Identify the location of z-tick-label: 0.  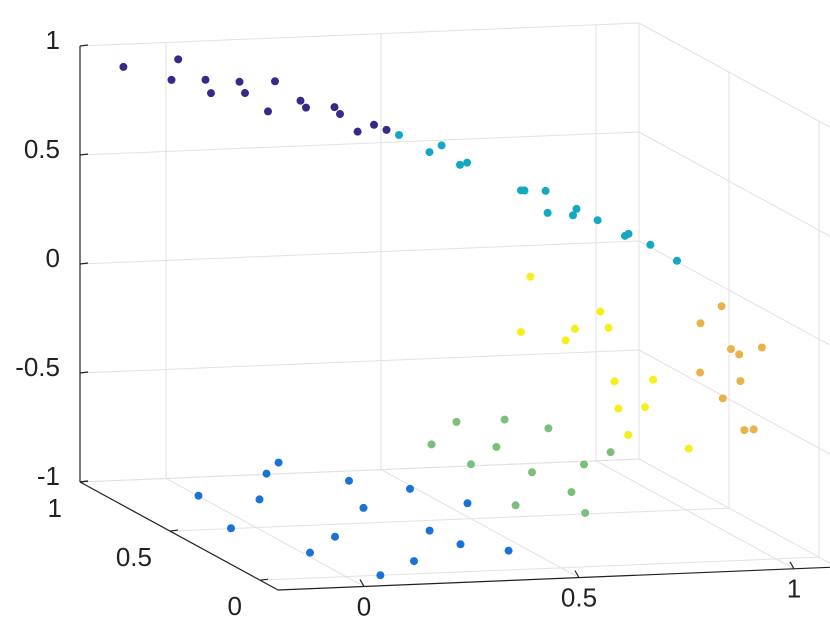
(53, 258).